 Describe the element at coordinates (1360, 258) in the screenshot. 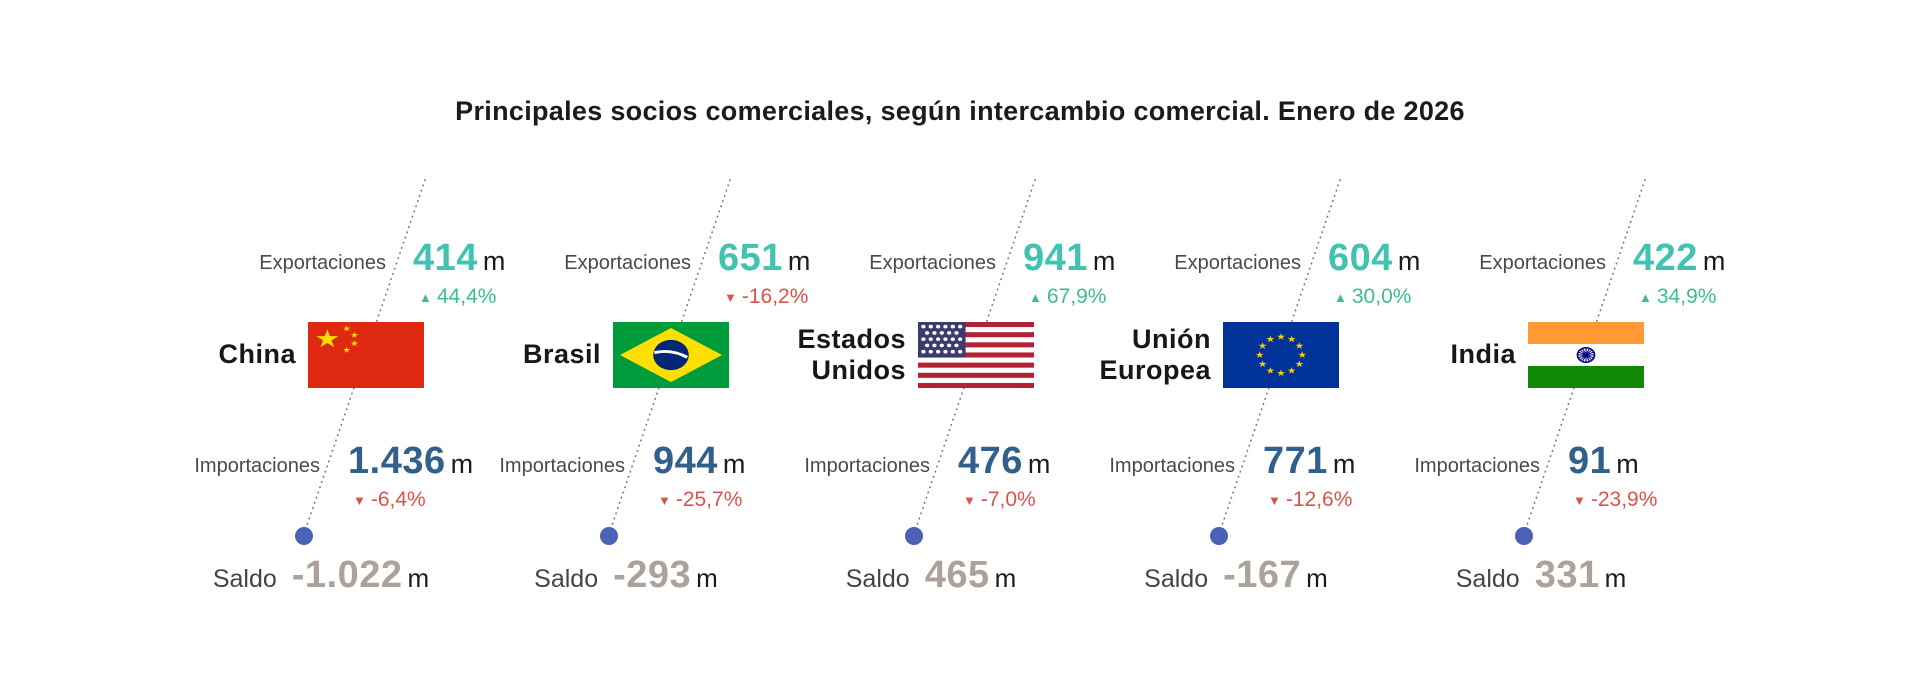

I see `exports-amount: 604` at that location.